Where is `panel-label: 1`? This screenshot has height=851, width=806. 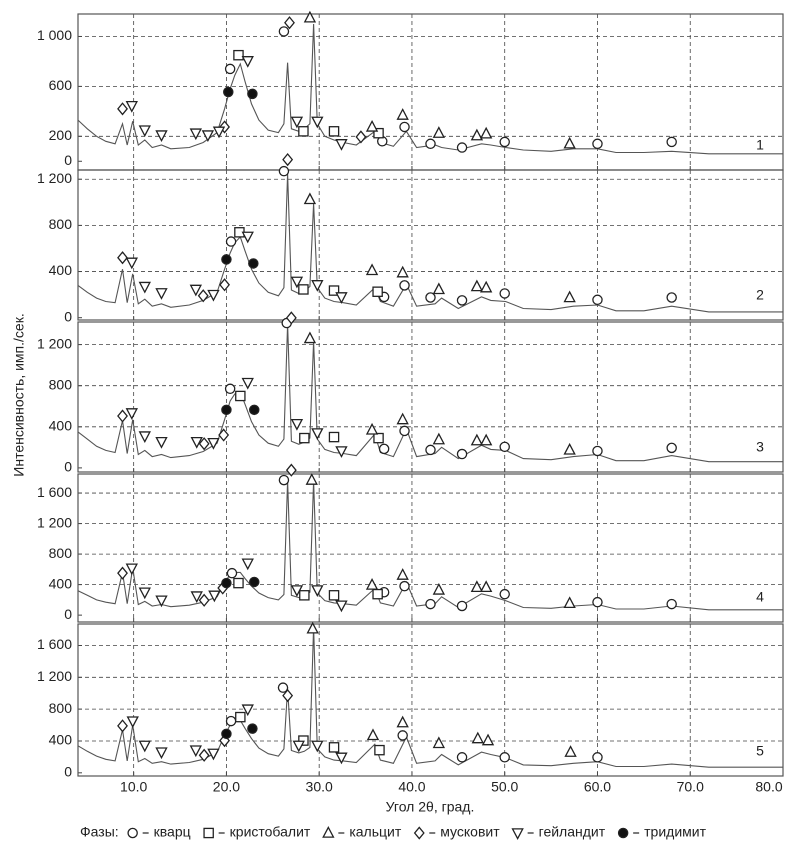 panel-label: 1 is located at coordinates (760, 145).